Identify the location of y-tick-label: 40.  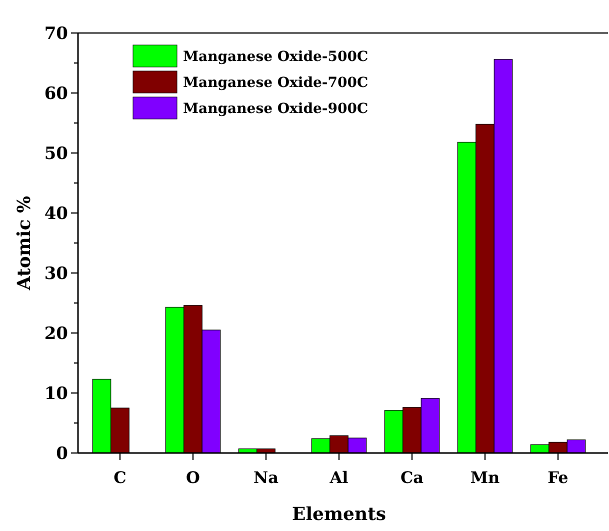
(56, 214).